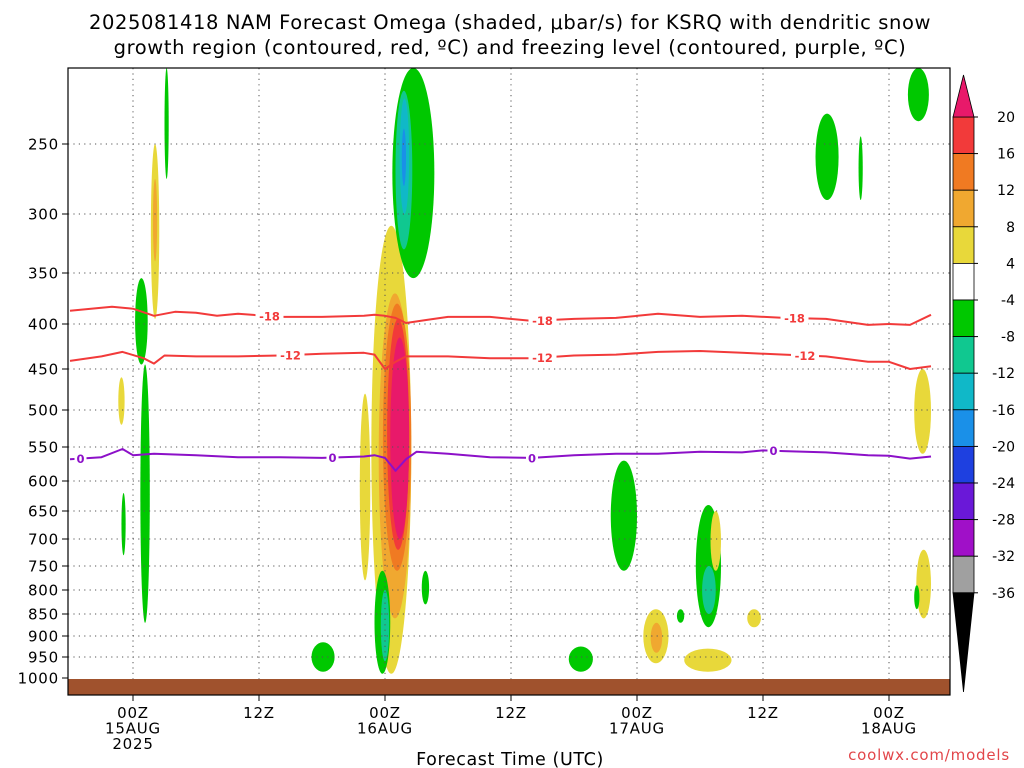  I want to click on ground-band, so click(509, 687).